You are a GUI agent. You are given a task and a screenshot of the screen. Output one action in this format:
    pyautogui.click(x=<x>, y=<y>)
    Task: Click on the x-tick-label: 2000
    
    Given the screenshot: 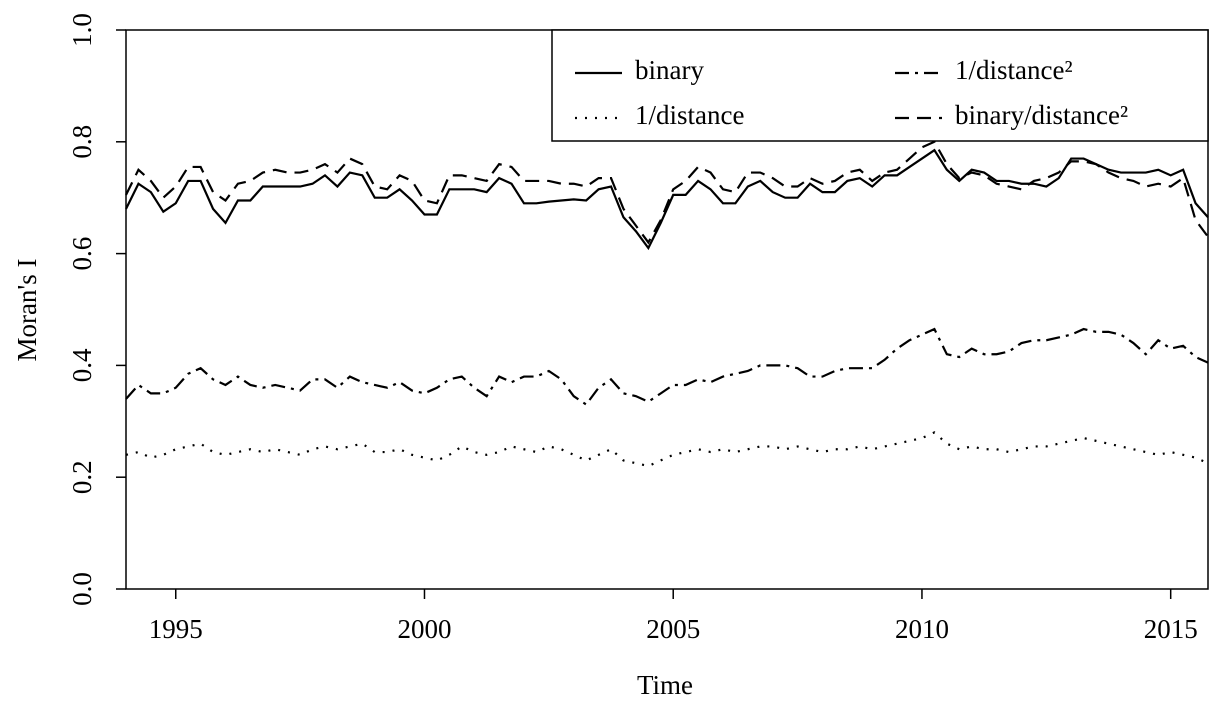 What is the action you would take?
    pyautogui.click(x=424, y=629)
    